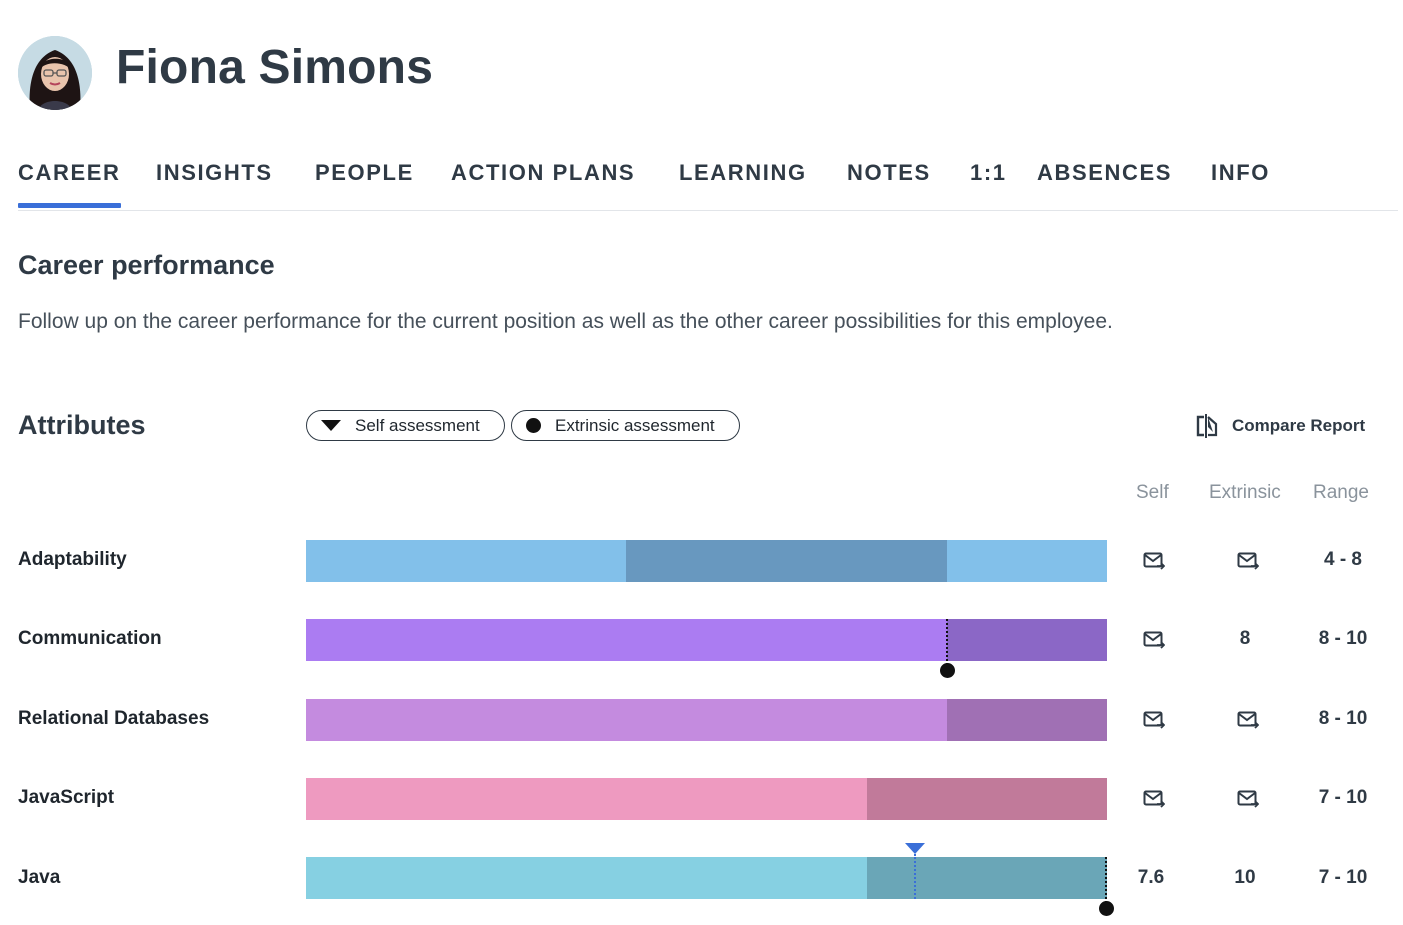 Image resolution: width=1403 pixels, height=925 pixels. What do you see at coordinates (706, 648) in the screenshot?
I see `attribute-bar-communication` at bounding box center [706, 648].